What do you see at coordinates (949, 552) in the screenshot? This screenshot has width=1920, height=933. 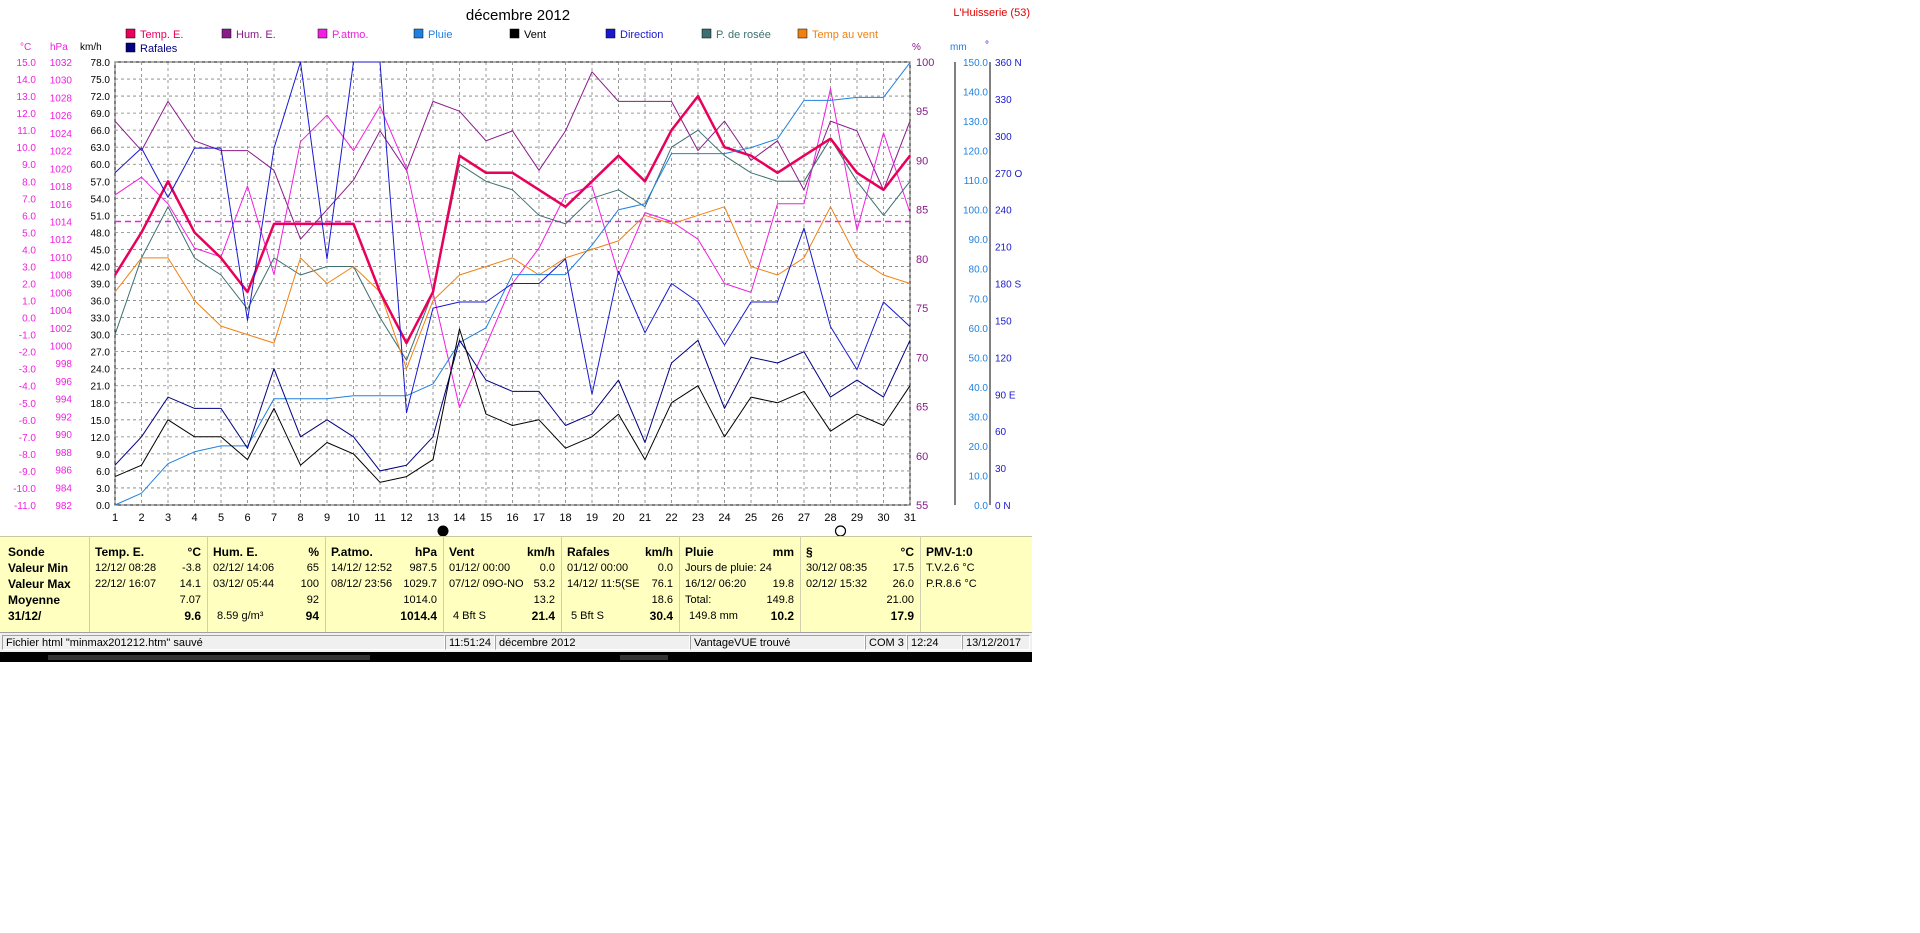 I see `pmv-header: PMV-1:0` at bounding box center [949, 552].